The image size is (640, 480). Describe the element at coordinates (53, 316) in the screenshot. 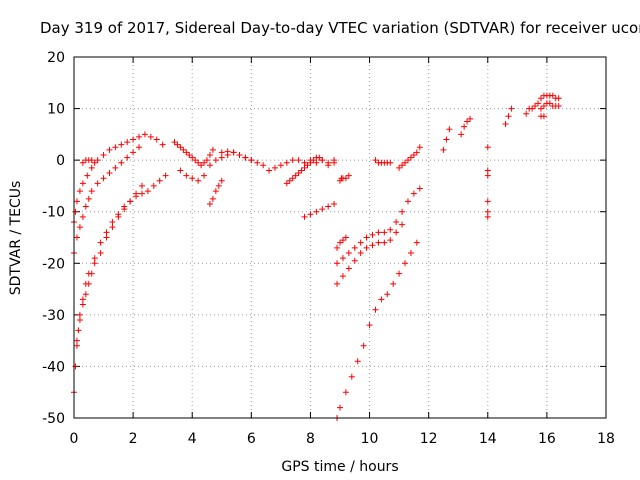

I see `y-tick-label: -30` at that location.